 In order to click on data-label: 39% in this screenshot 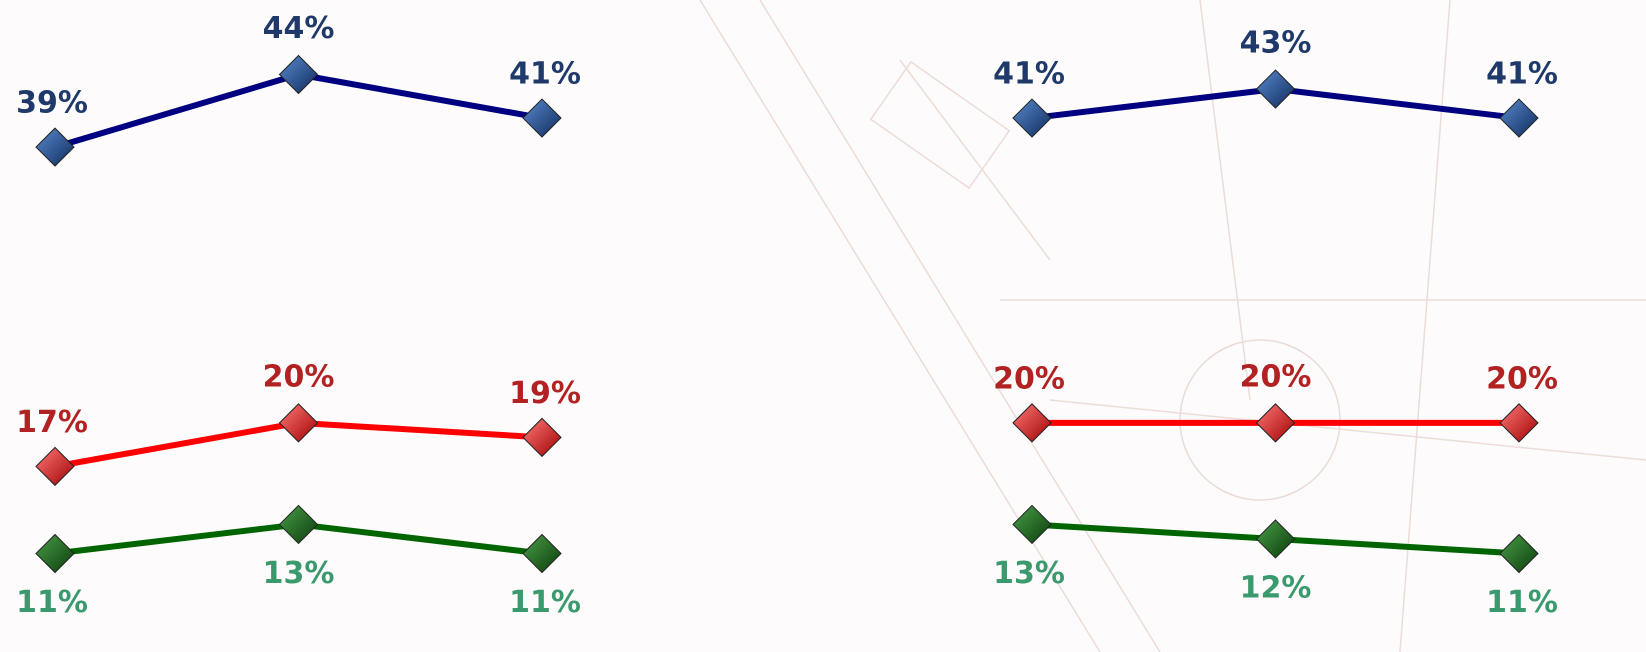, I will do `click(52, 103)`.